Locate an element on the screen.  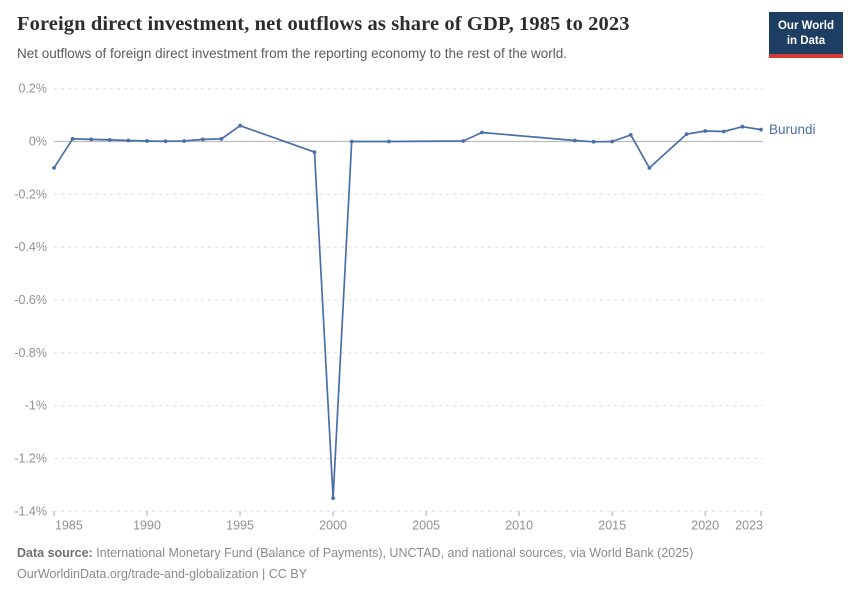
y-tick-label: -0.8% is located at coordinates (30, 353).